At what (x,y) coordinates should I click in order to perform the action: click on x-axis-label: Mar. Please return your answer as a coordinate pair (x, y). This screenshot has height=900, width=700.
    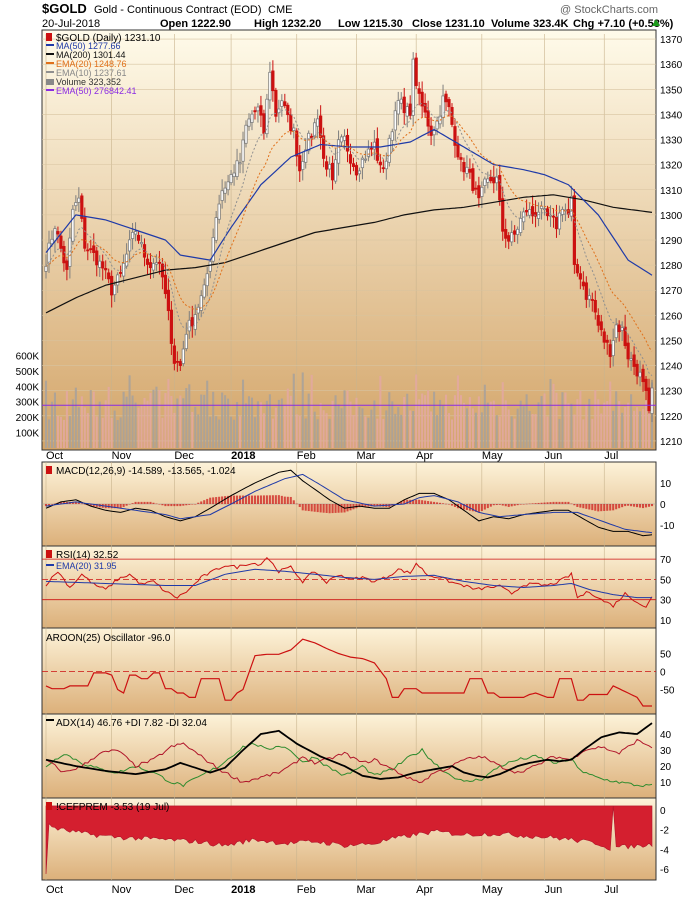
    Looking at the image, I should click on (365, 890).